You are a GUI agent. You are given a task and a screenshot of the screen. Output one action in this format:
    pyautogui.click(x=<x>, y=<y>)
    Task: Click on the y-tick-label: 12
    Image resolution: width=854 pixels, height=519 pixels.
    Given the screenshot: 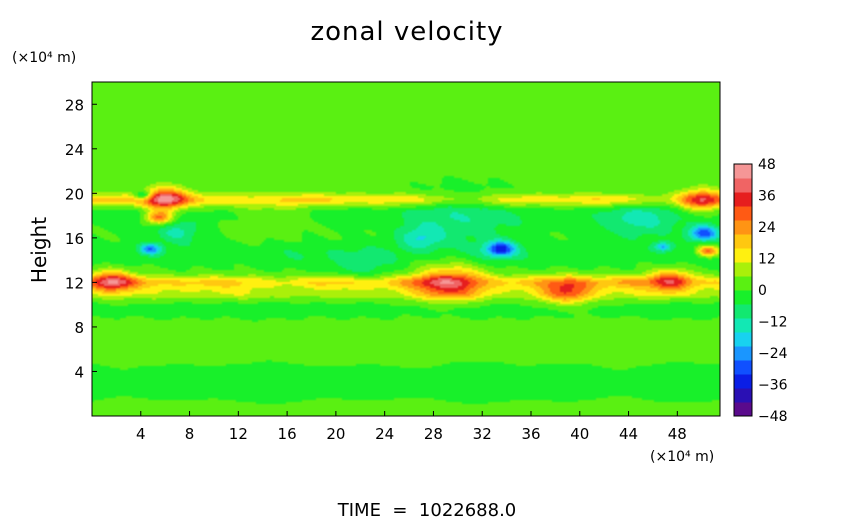 What is the action you would take?
    pyautogui.click(x=74, y=283)
    